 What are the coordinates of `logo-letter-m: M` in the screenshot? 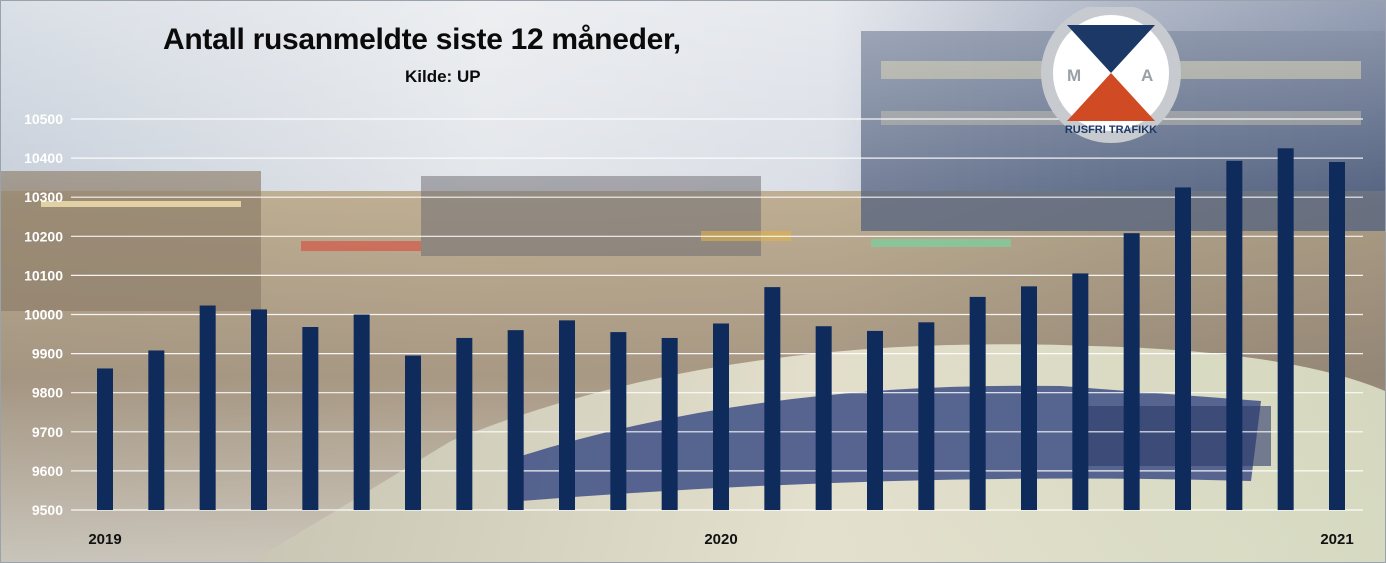 It's located at (1074, 75).